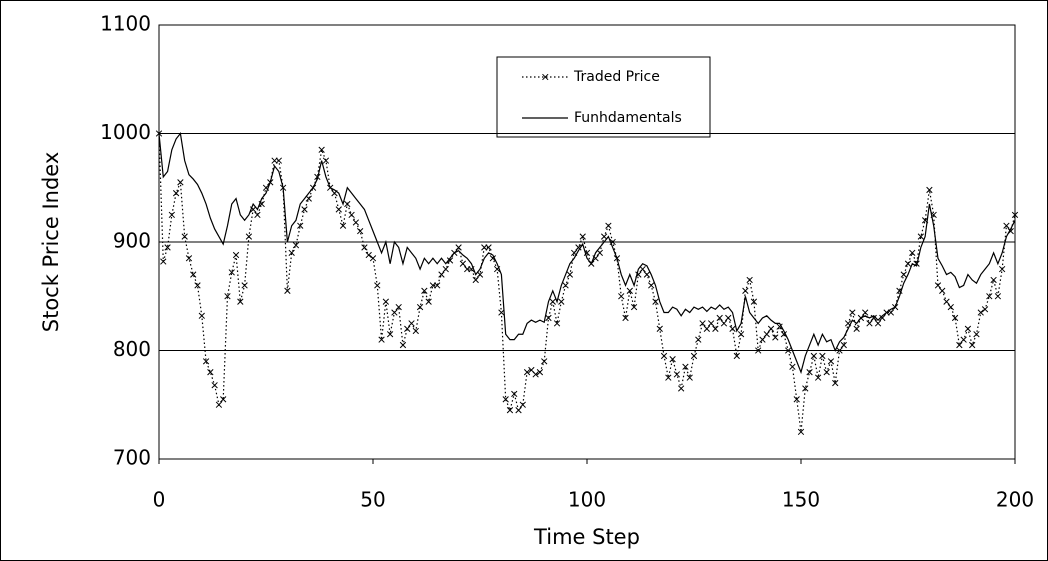  I want to click on y-tick-label: 1100, so click(125, 24).